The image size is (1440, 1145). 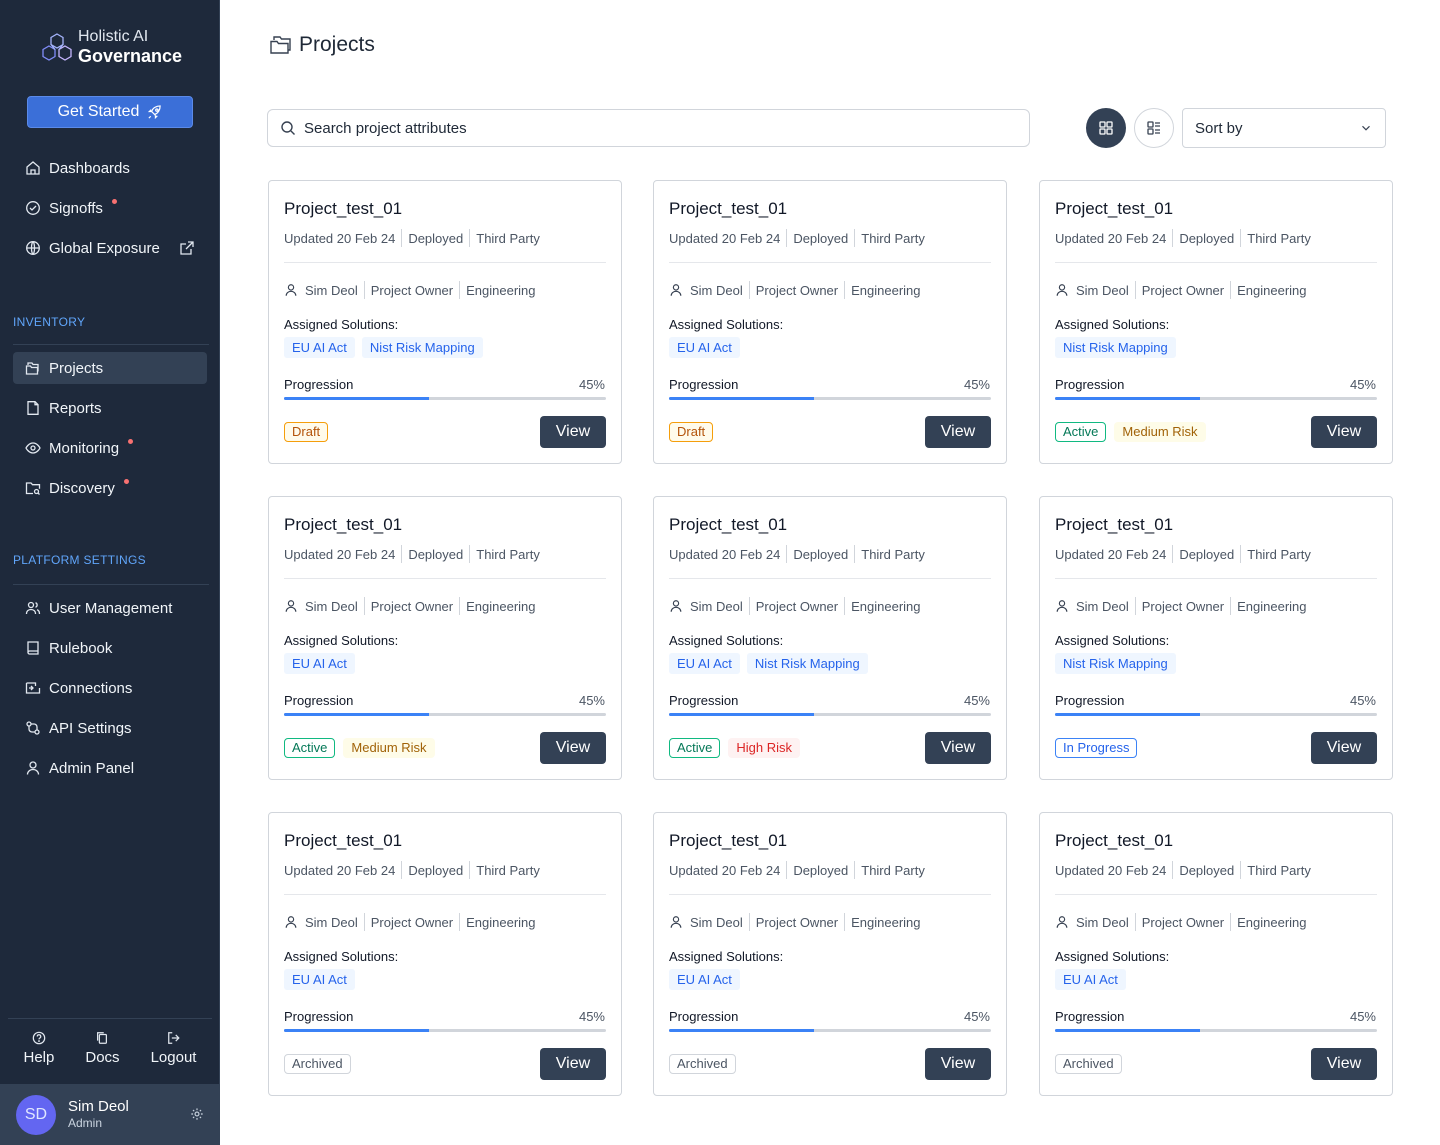 What do you see at coordinates (104, 248) in the screenshot?
I see `sidebar-item-label: Global Exposure` at bounding box center [104, 248].